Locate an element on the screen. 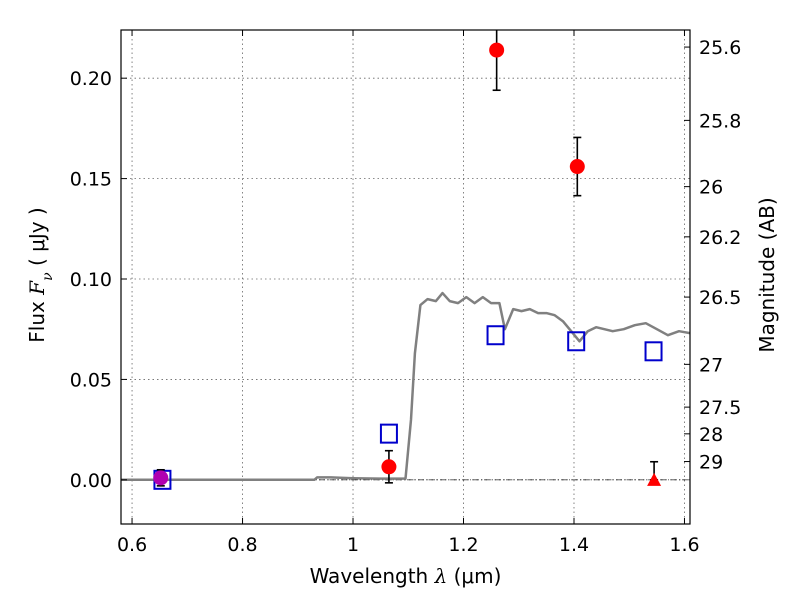  y-axis-label: Flux Fν ( μJy ) is located at coordinates (40, 274).